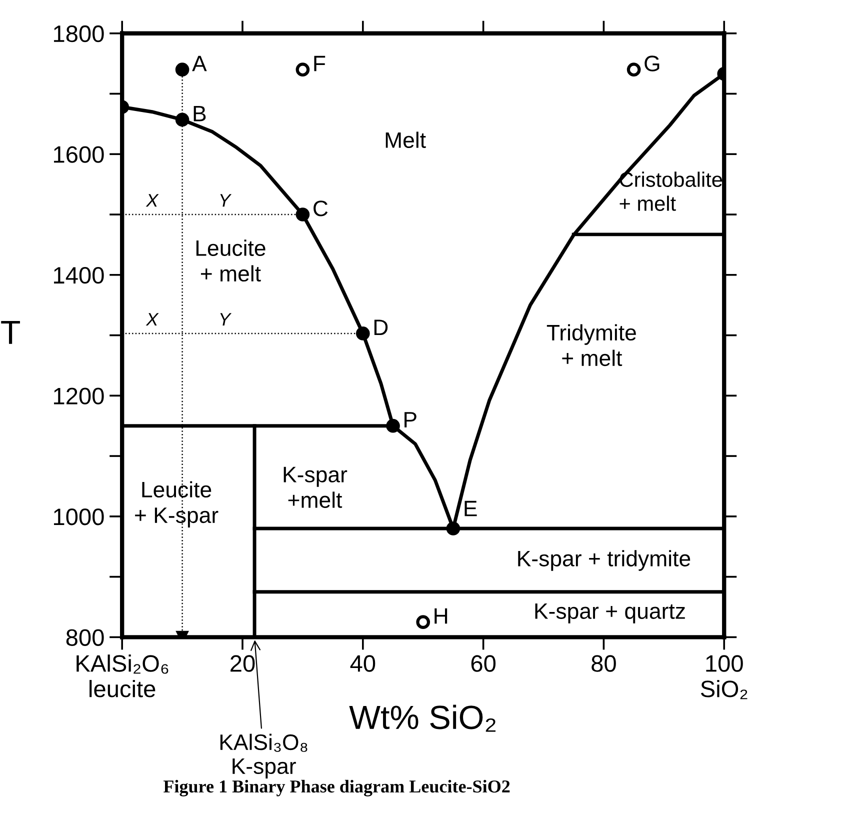  What do you see at coordinates (652, 64) in the screenshot?
I see `annotation: G` at bounding box center [652, 64].